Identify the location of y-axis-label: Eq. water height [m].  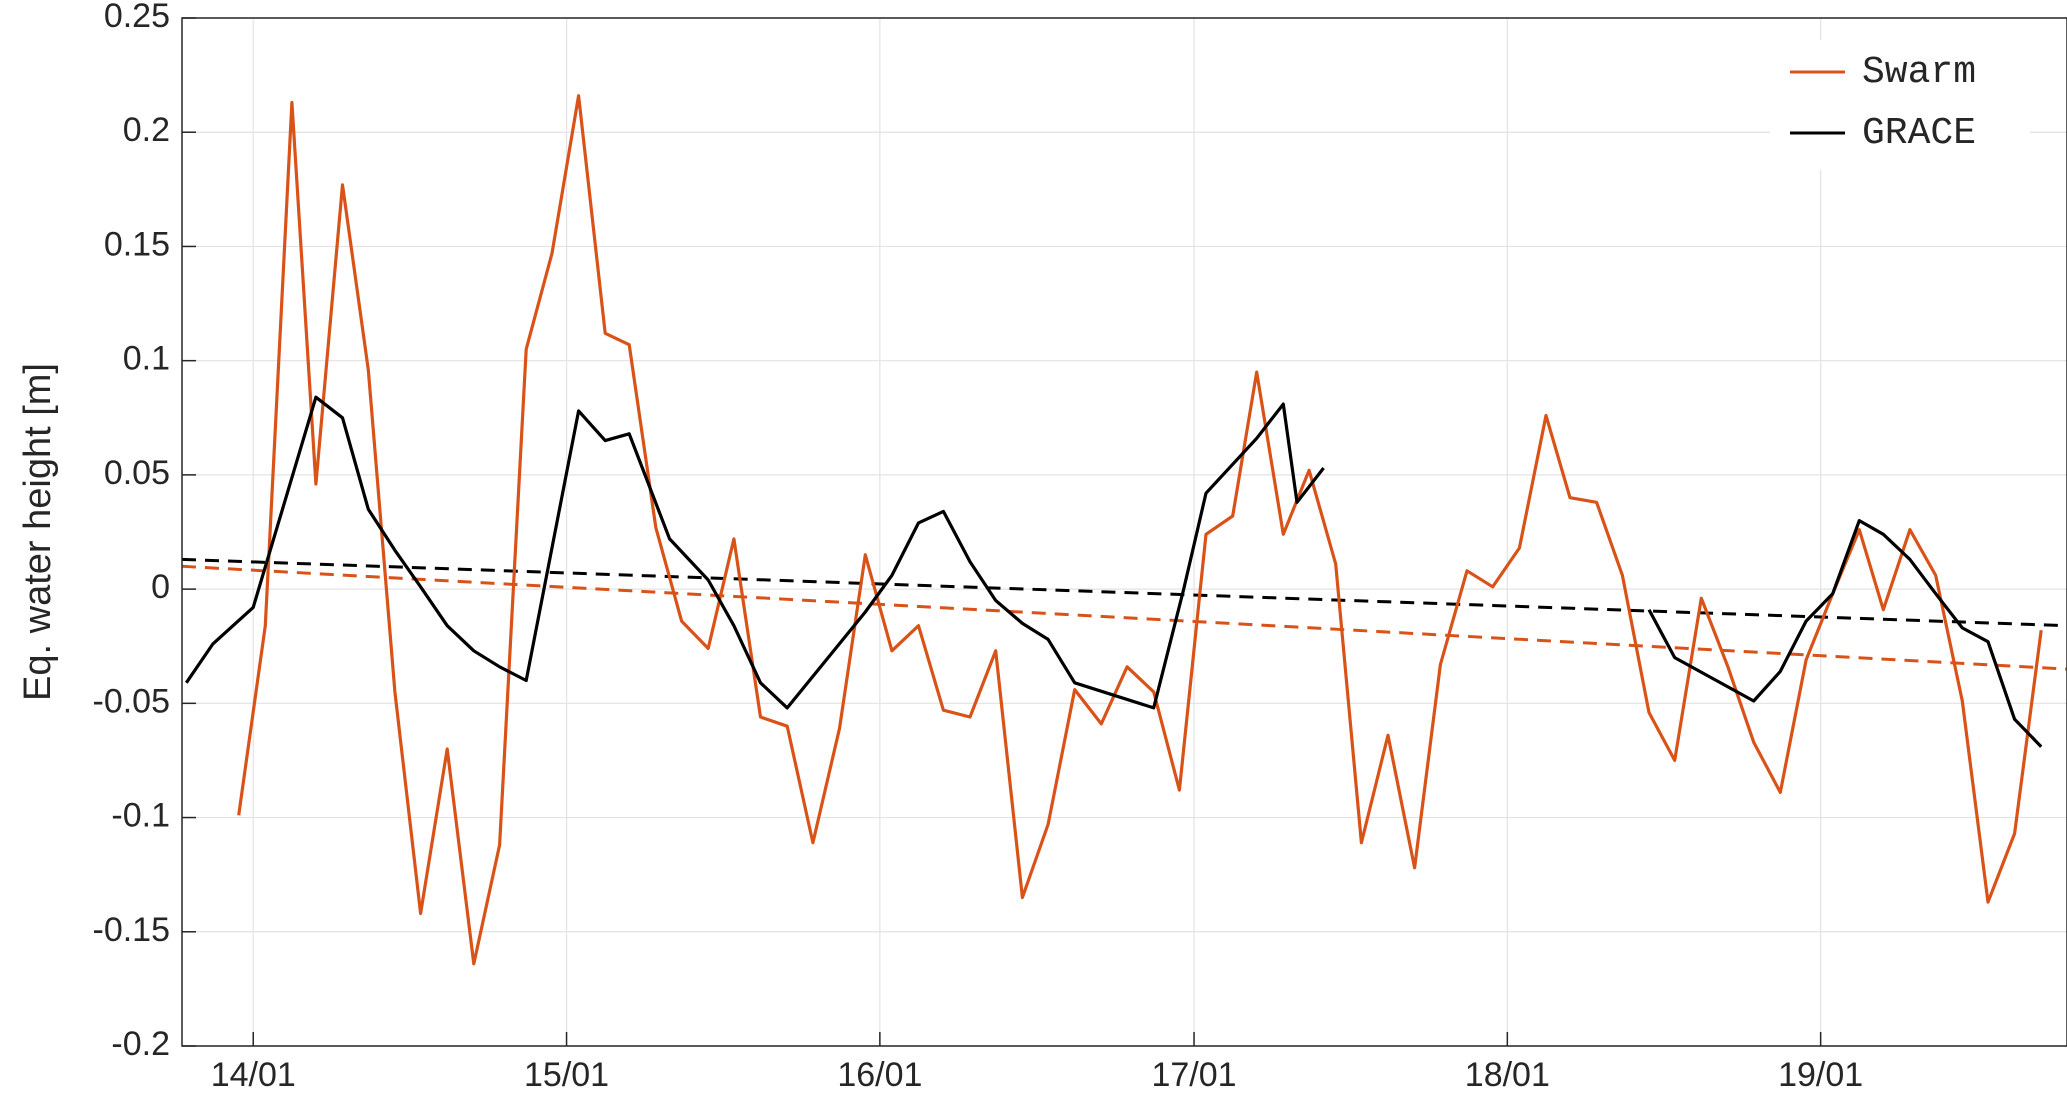
(38, 532).